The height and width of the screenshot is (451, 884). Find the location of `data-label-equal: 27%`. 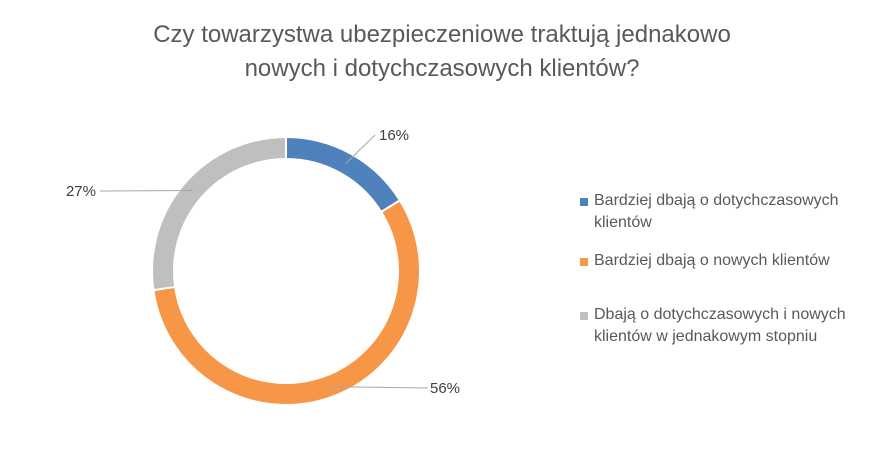

data-label-equal: 27% is located at coordinates (81, 191).